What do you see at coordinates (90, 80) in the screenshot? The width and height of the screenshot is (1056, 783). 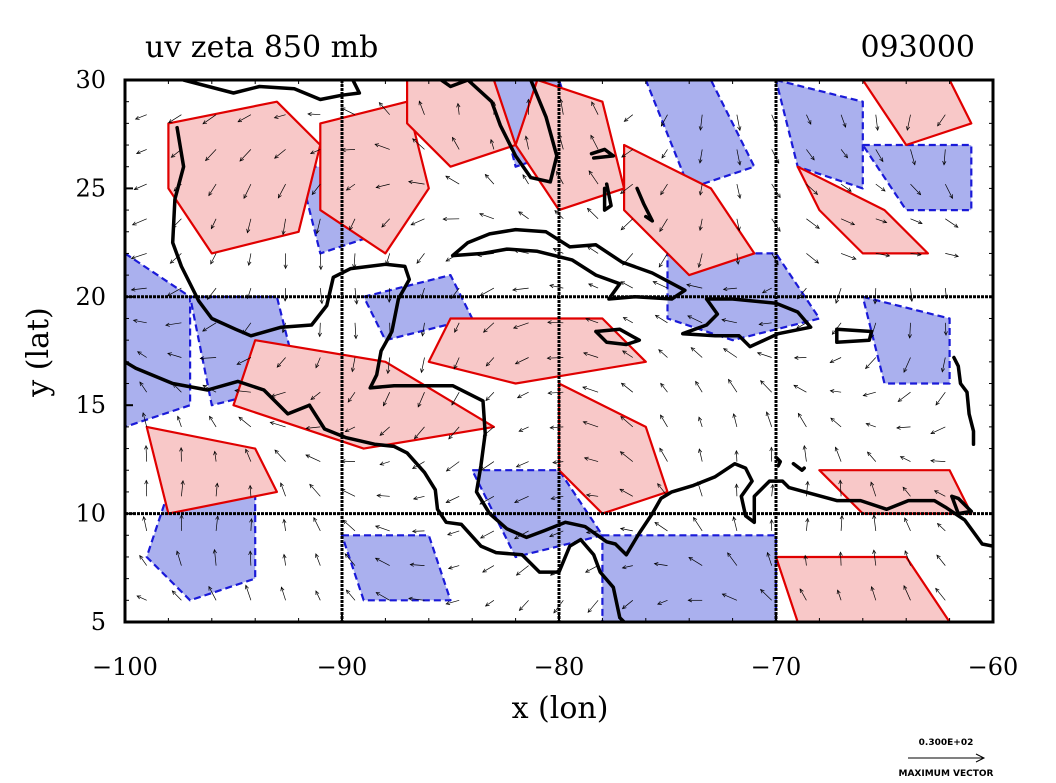 I see `y-tick-label: 30` at bounding box center [90, 80].